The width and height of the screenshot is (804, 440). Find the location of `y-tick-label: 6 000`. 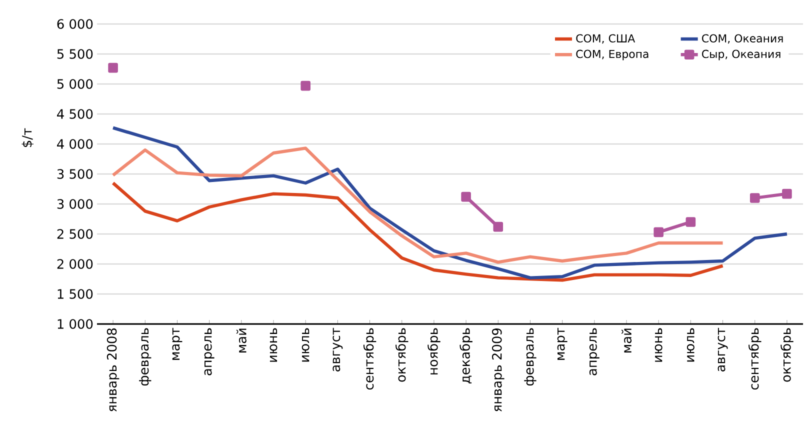

y-tick-label: 6 000 is located at coordinates (75, 24).